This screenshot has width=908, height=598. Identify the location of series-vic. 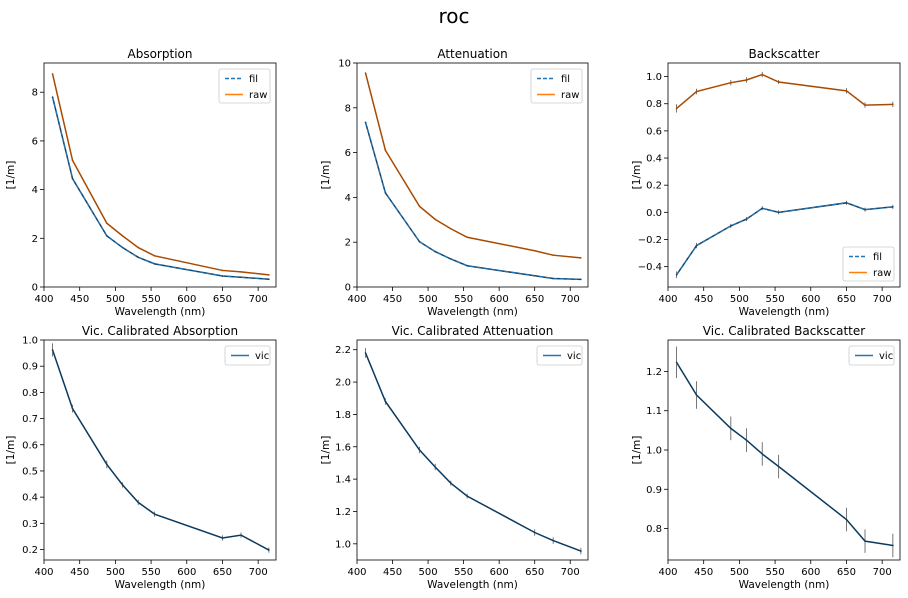
(473, 451).